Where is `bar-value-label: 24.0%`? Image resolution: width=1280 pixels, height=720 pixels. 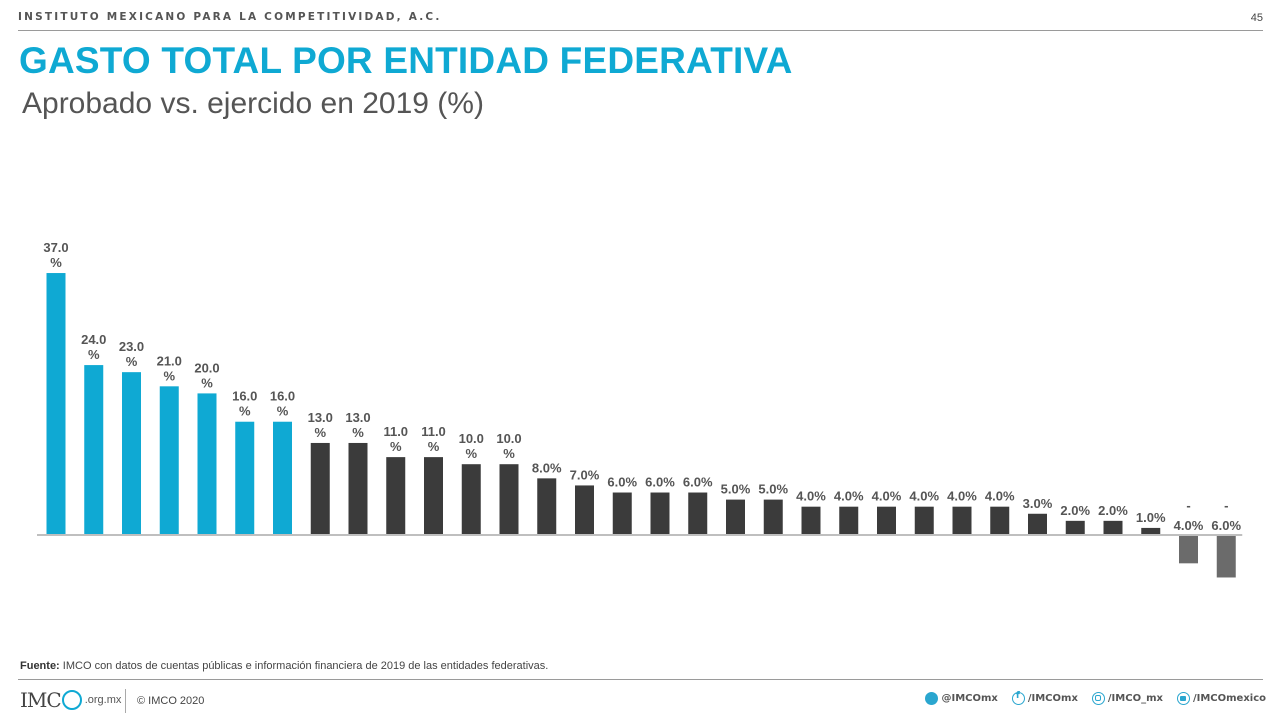
bar-value-label: 24.0% is located at coordinates (93, 347).